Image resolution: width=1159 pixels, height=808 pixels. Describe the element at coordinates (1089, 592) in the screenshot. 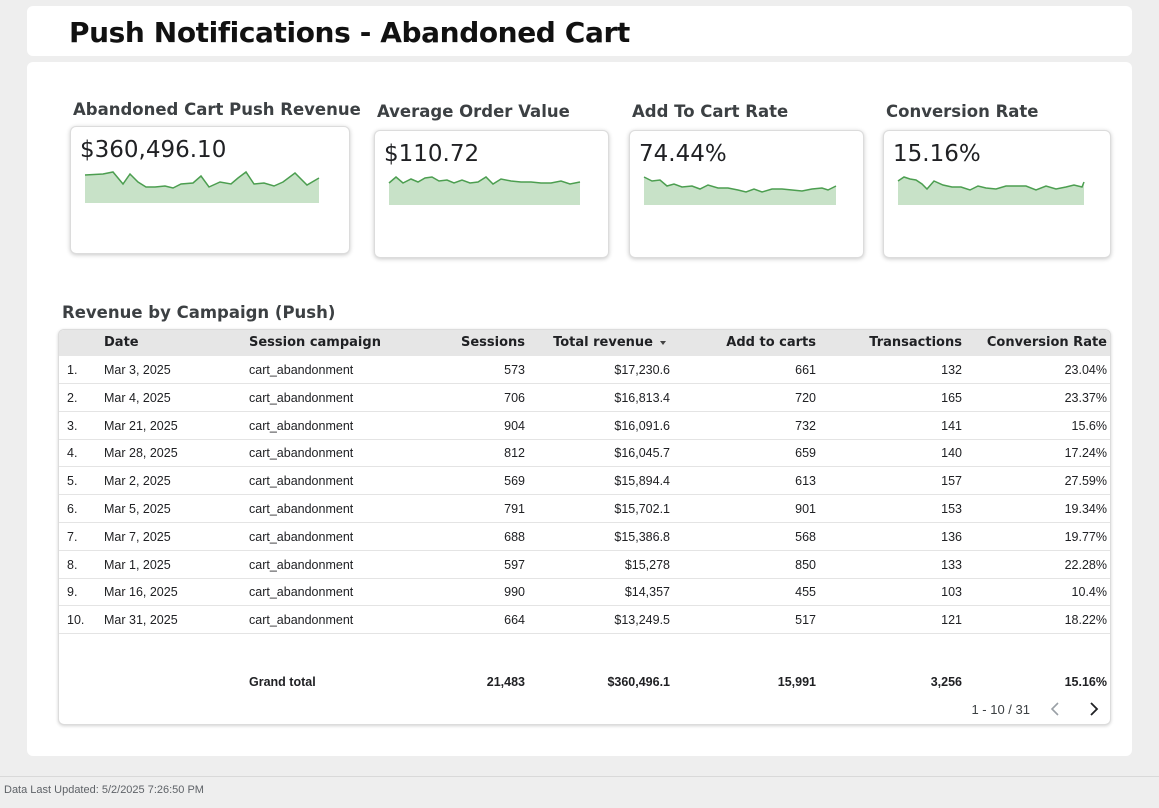

I see `cell-conversion-rate: 10.4%` at that location.